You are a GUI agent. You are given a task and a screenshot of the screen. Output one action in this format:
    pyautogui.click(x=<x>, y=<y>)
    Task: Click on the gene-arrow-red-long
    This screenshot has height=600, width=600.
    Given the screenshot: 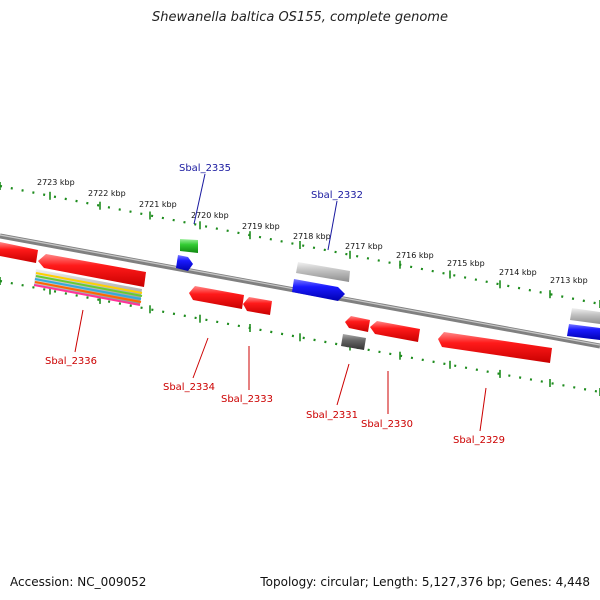 What is the action you would take?
    pyautogui.click(x=92, y=270)
    